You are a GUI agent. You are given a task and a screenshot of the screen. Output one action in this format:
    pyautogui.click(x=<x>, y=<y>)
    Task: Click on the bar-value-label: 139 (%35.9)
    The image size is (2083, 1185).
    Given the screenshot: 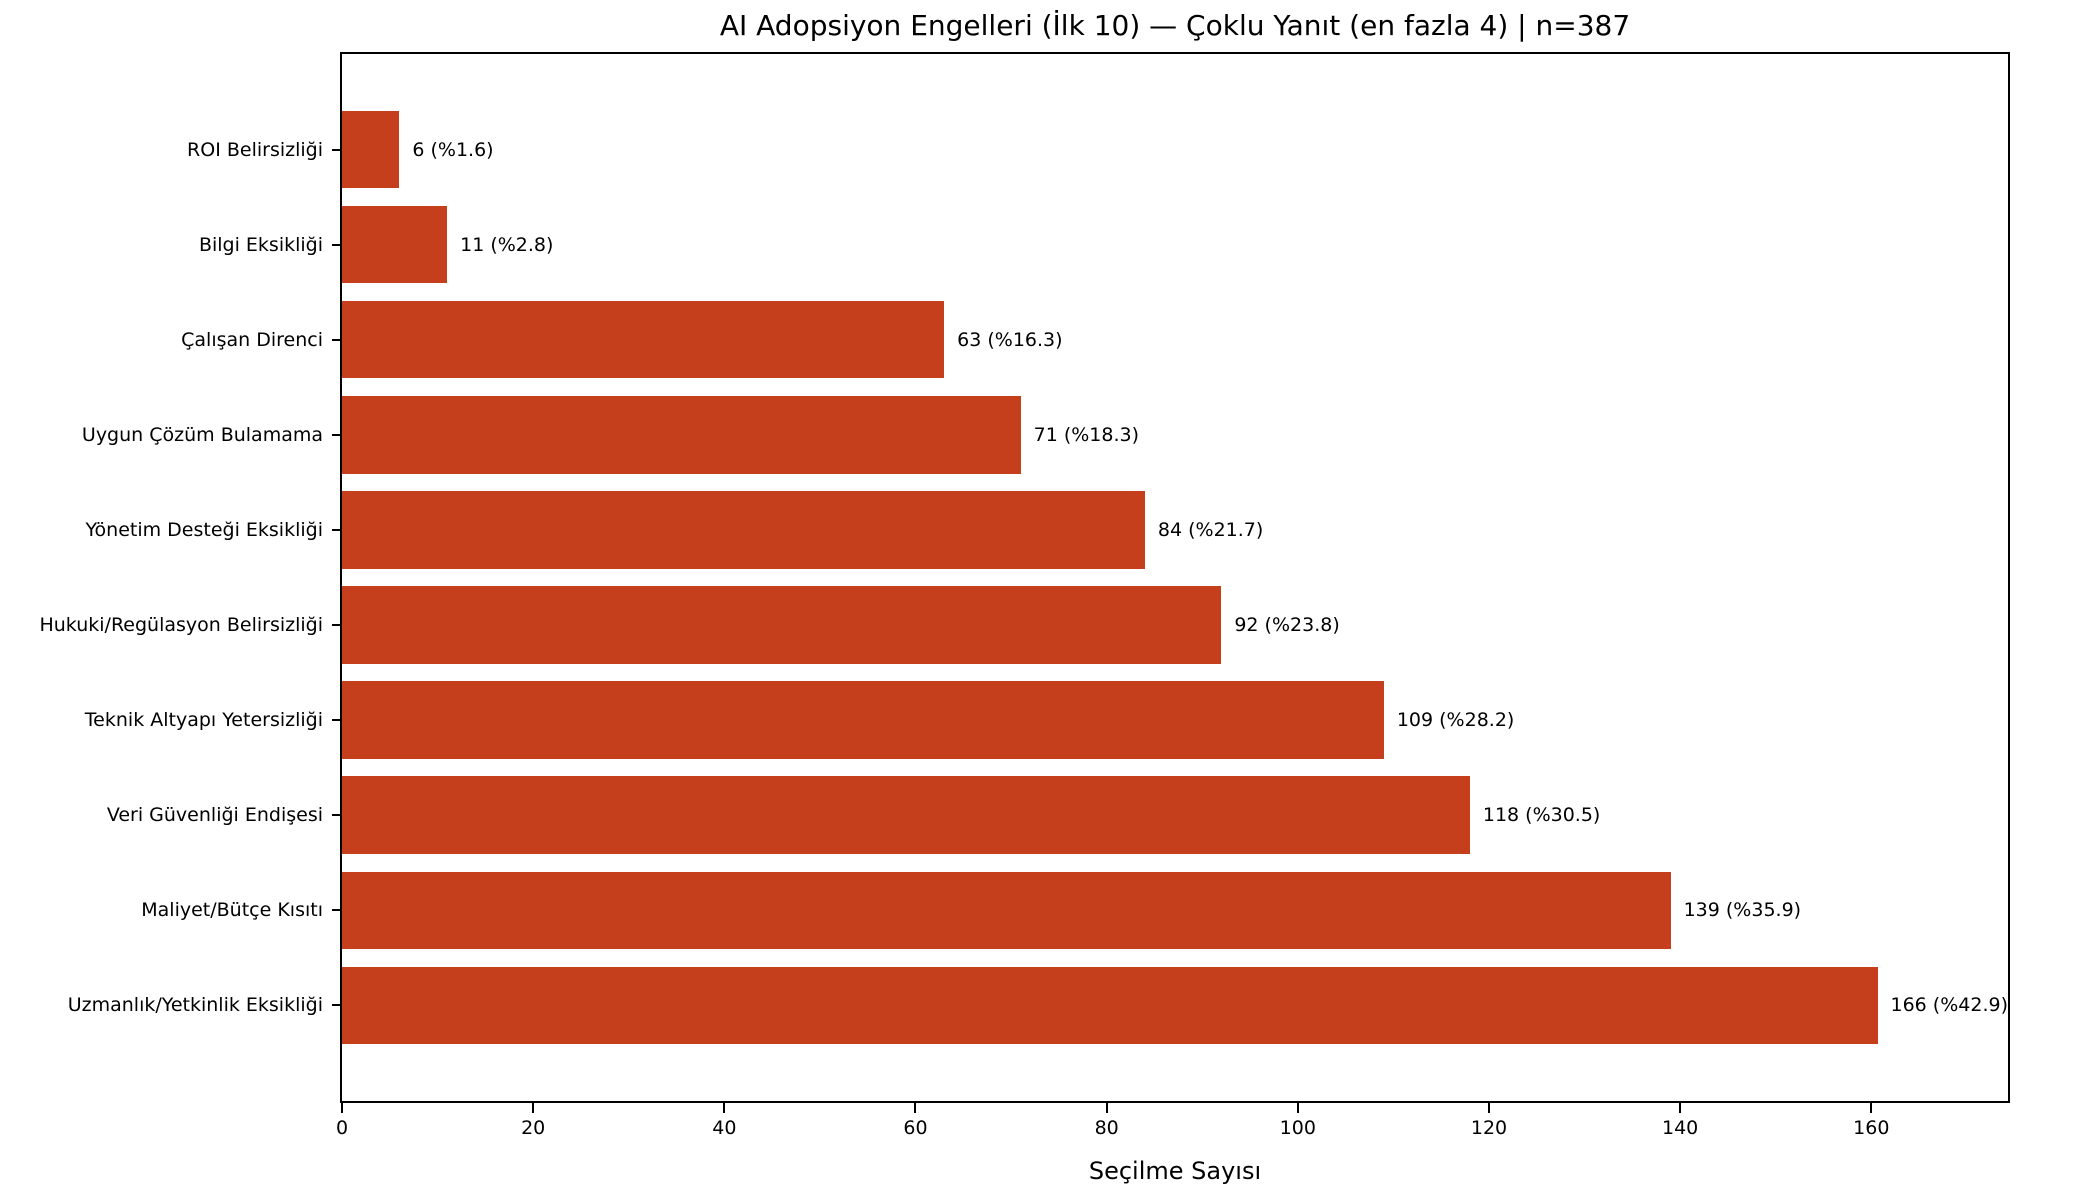 What is the action you would take?
    pyautogui.click(x=1742, y=910)
    